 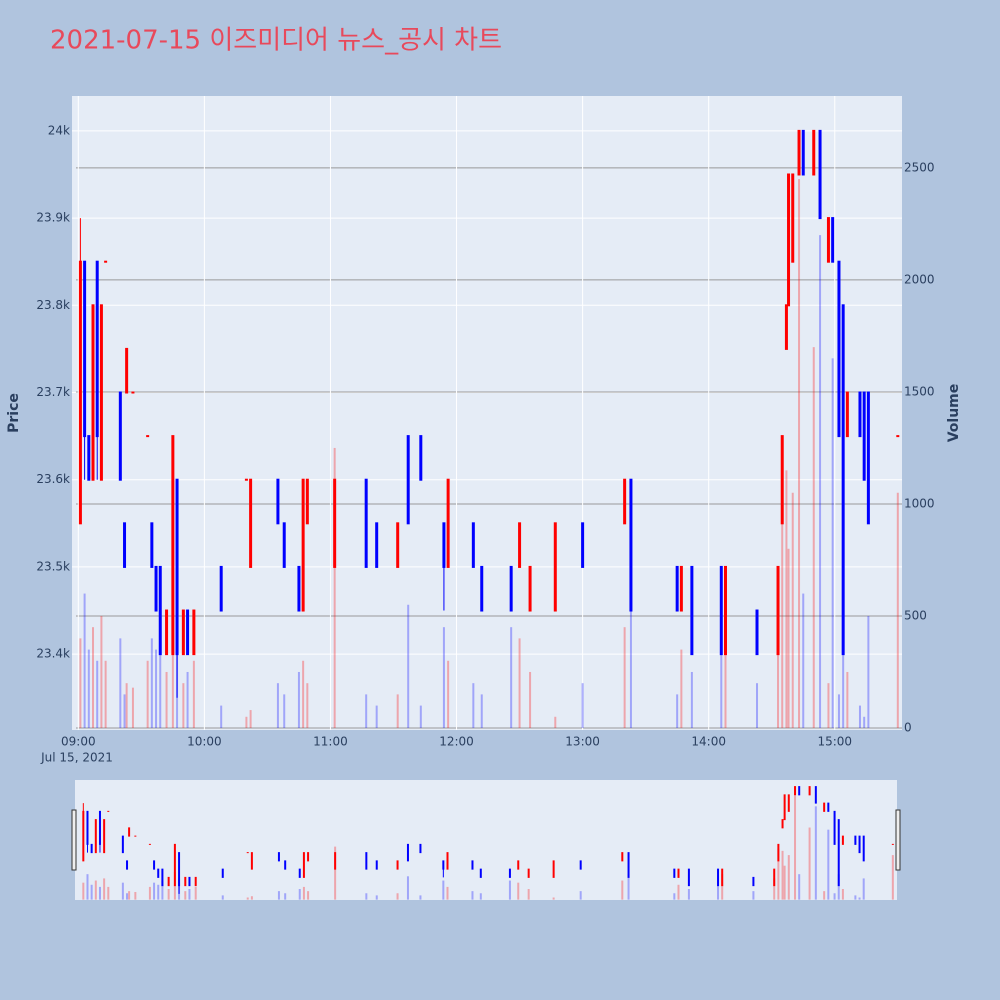 What do you see at coordinates (74, 840) in the screenshot?
I see `slider-handle` at bounding box center [74, 840].